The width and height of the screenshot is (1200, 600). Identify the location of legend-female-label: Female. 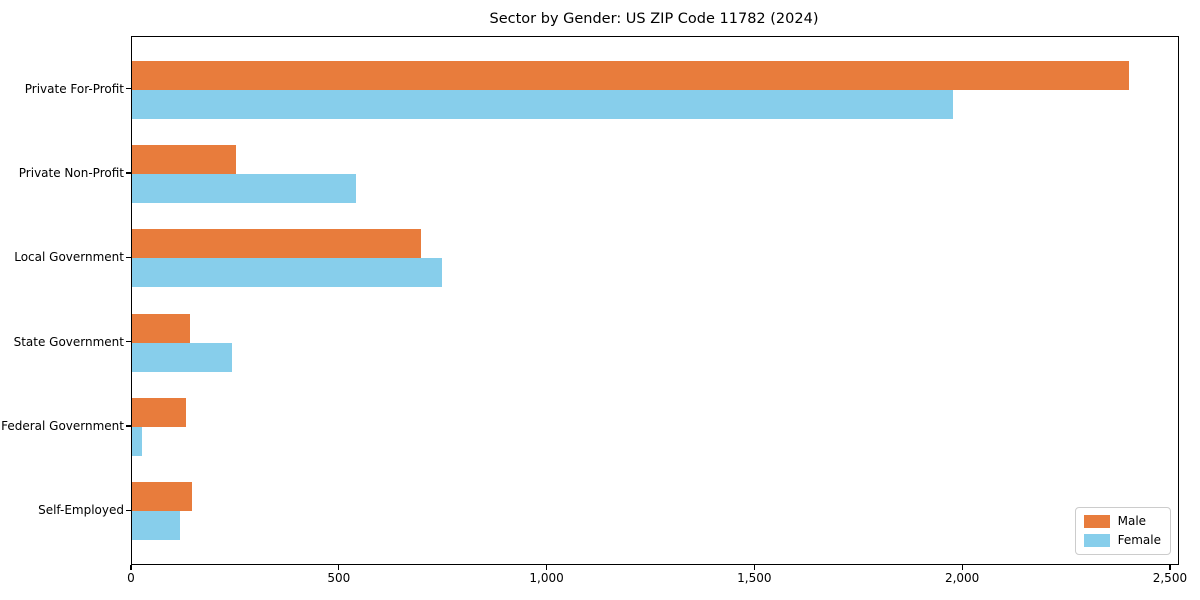
(1139, 540).